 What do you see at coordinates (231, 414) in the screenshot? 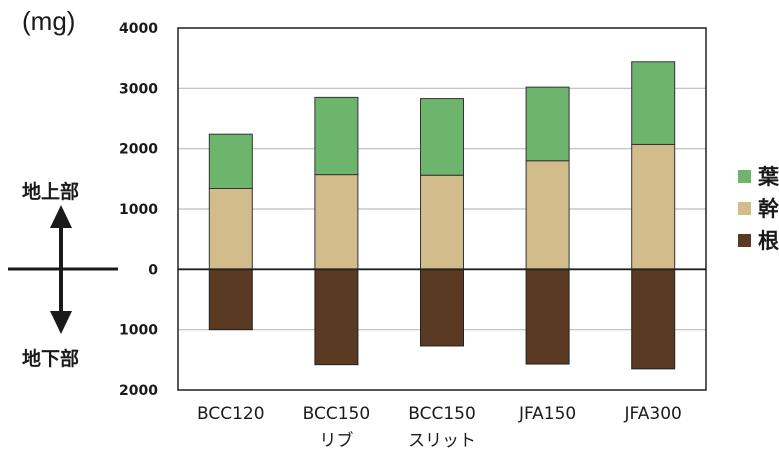
I see `x-tick-label: BCC120` at bounding box center [231, 414].